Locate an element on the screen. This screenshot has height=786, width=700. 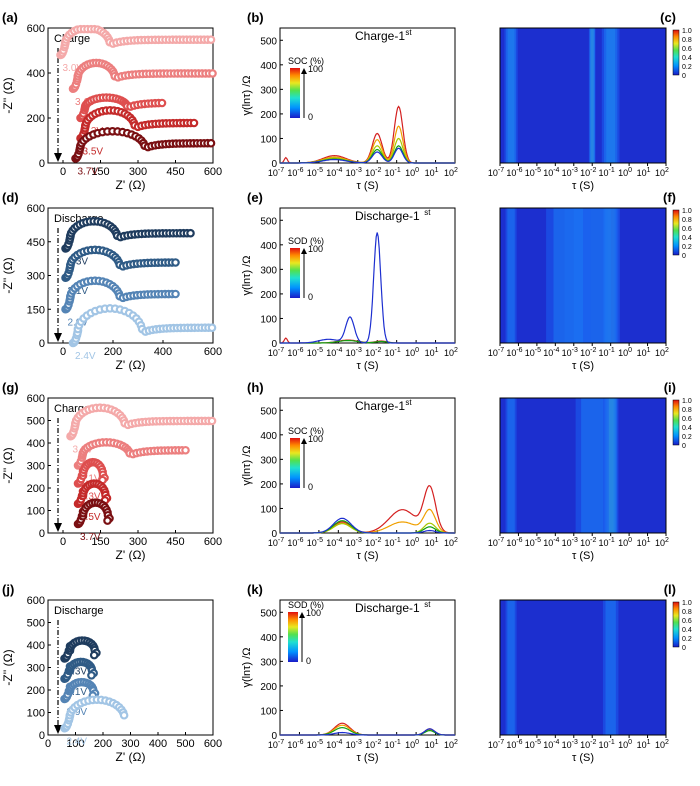
series-3.1V: 3.1V is located at coordinates (131, 461).